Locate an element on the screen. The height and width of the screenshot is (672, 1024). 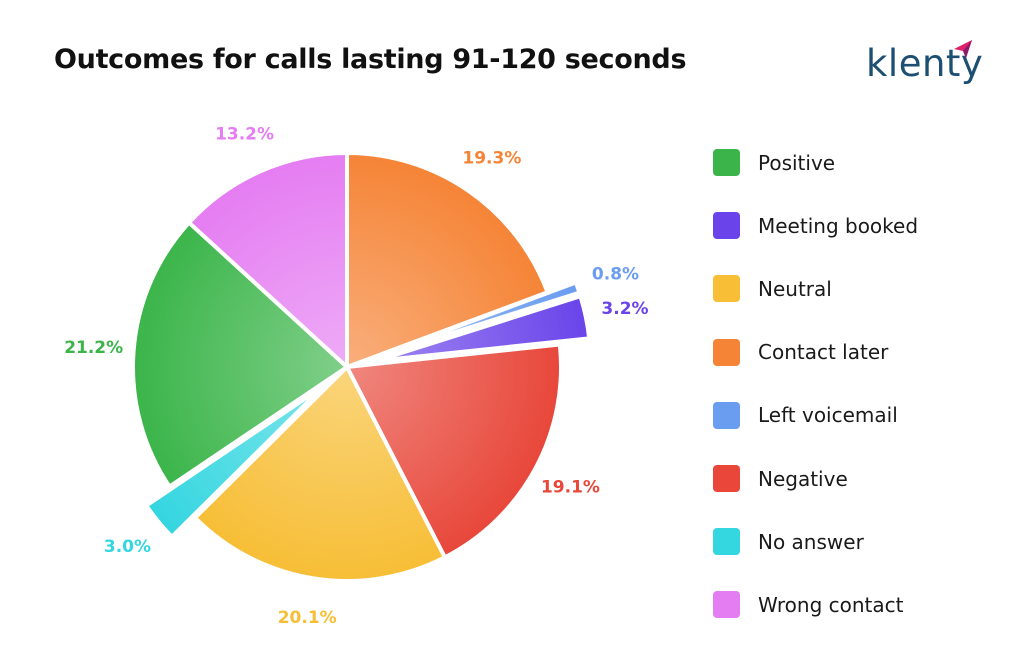
legend-label: Contact later is located at coordinates (823, 352).